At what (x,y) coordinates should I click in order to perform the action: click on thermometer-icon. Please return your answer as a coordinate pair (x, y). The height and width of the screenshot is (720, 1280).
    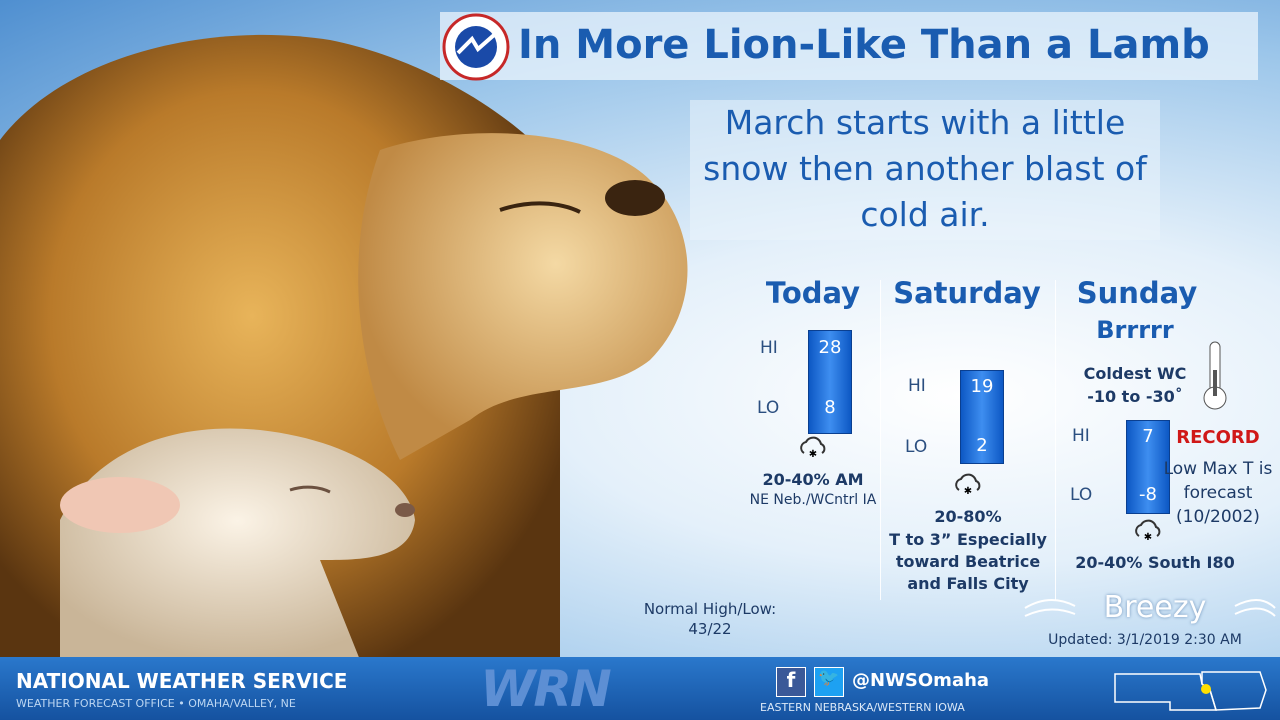
    Looking at the image, I should click on (1215, 375).